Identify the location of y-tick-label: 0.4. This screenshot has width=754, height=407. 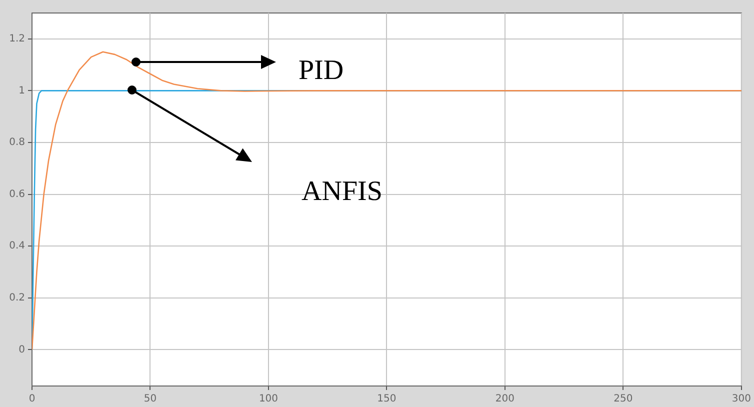
(17, 246).